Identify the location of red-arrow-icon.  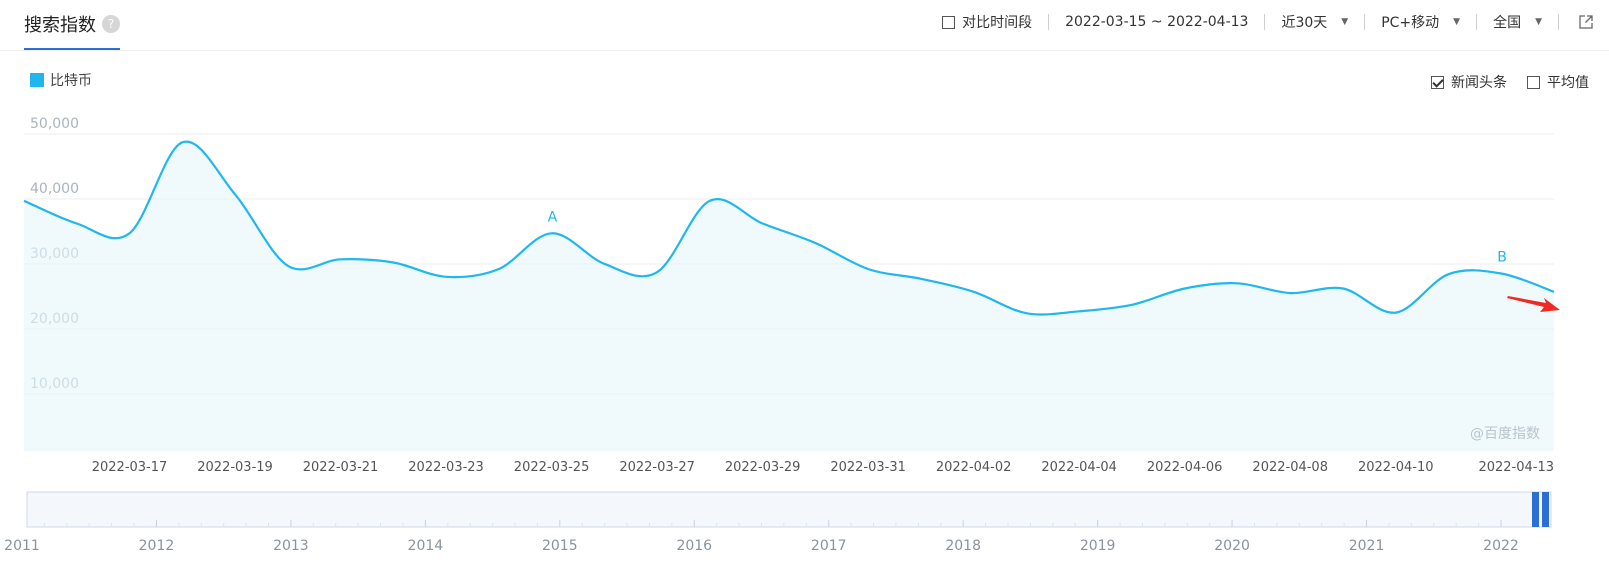
(1533, 304).